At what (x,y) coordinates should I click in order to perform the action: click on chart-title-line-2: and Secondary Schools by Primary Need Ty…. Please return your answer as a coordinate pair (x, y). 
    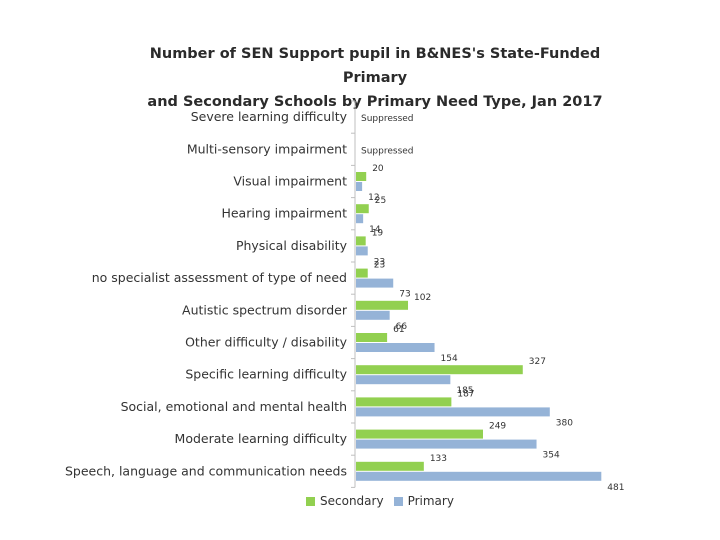
    Looking at the image, I should click on (375, 102).